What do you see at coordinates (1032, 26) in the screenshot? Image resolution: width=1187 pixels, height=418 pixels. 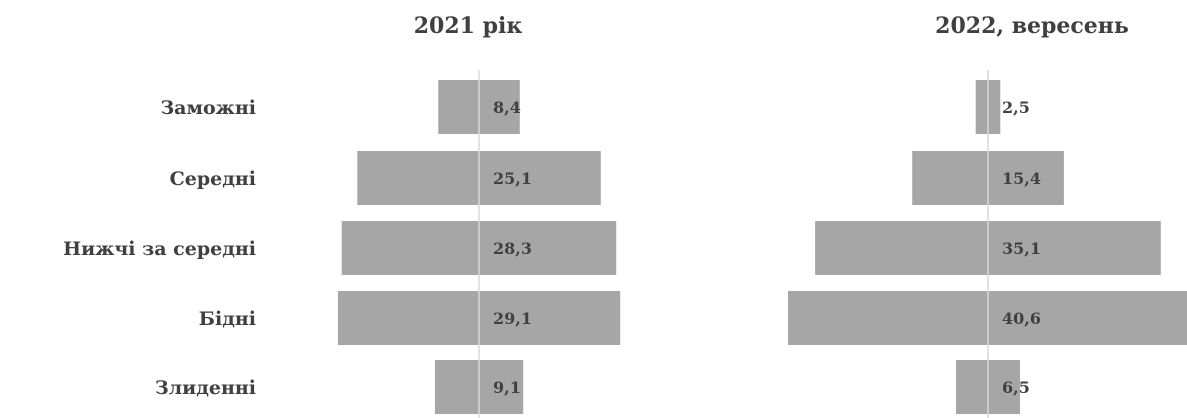 I see `chart-title: 2022, вересень` at bounding box center [1032, 26].